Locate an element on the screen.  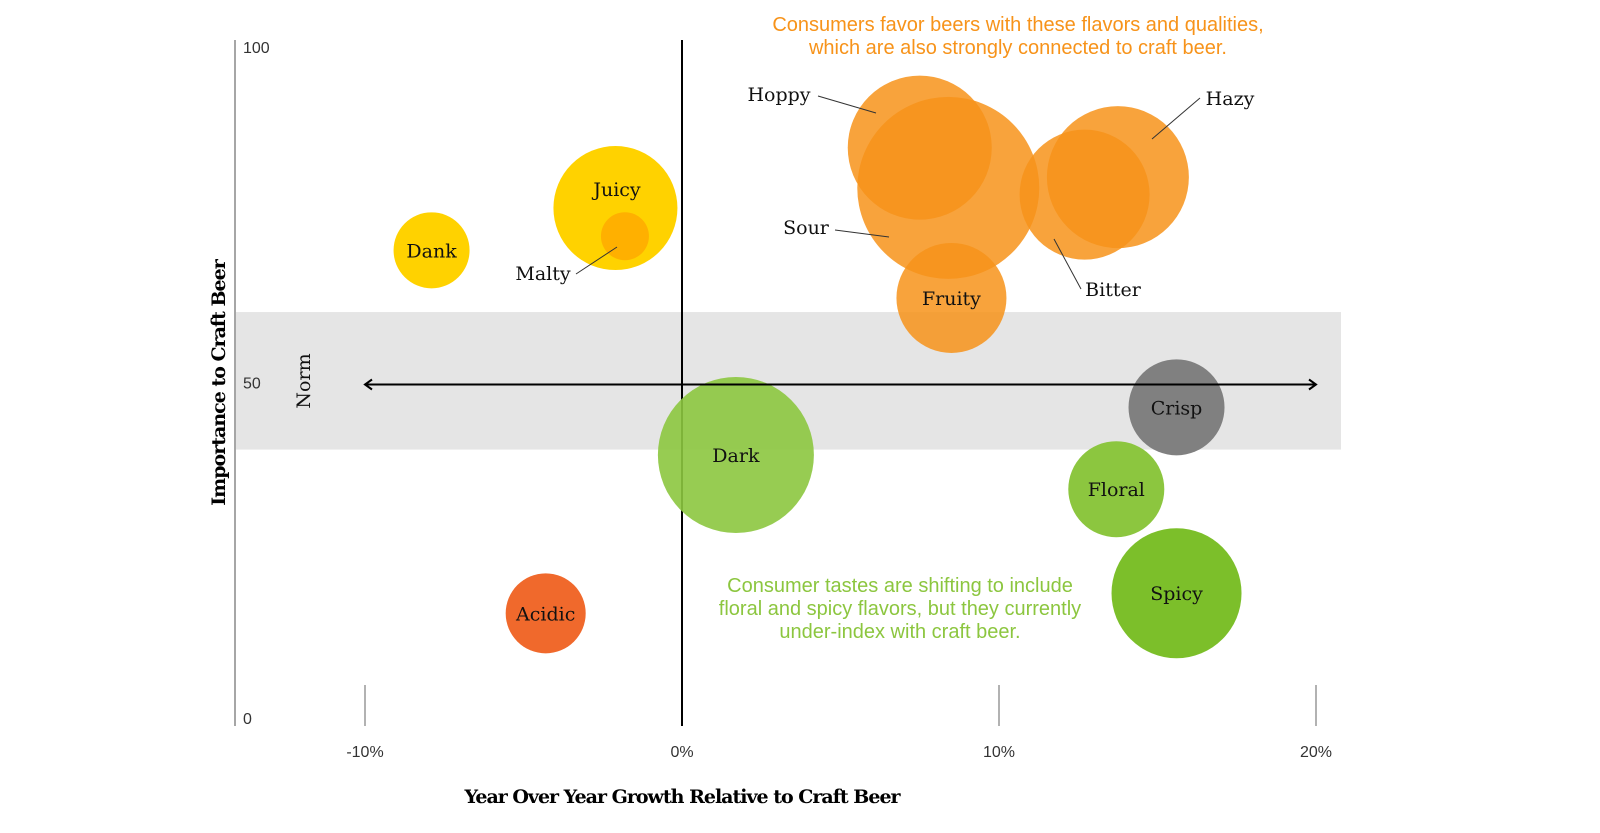
bubble-label-floral: Floral is located at coordinates (1116, 490).